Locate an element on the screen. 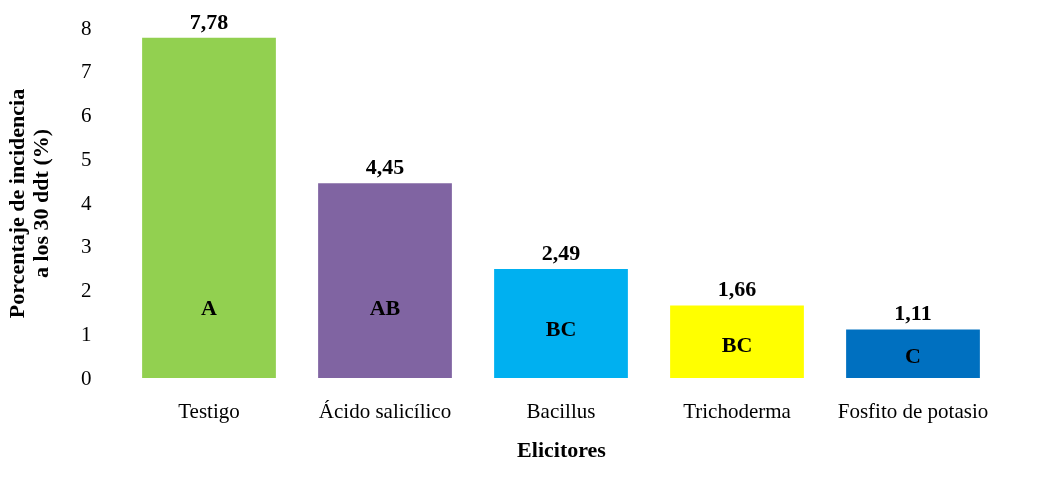 The image size is (1054, 481). data-label: 4,45 is located at coordinates (385, 167).